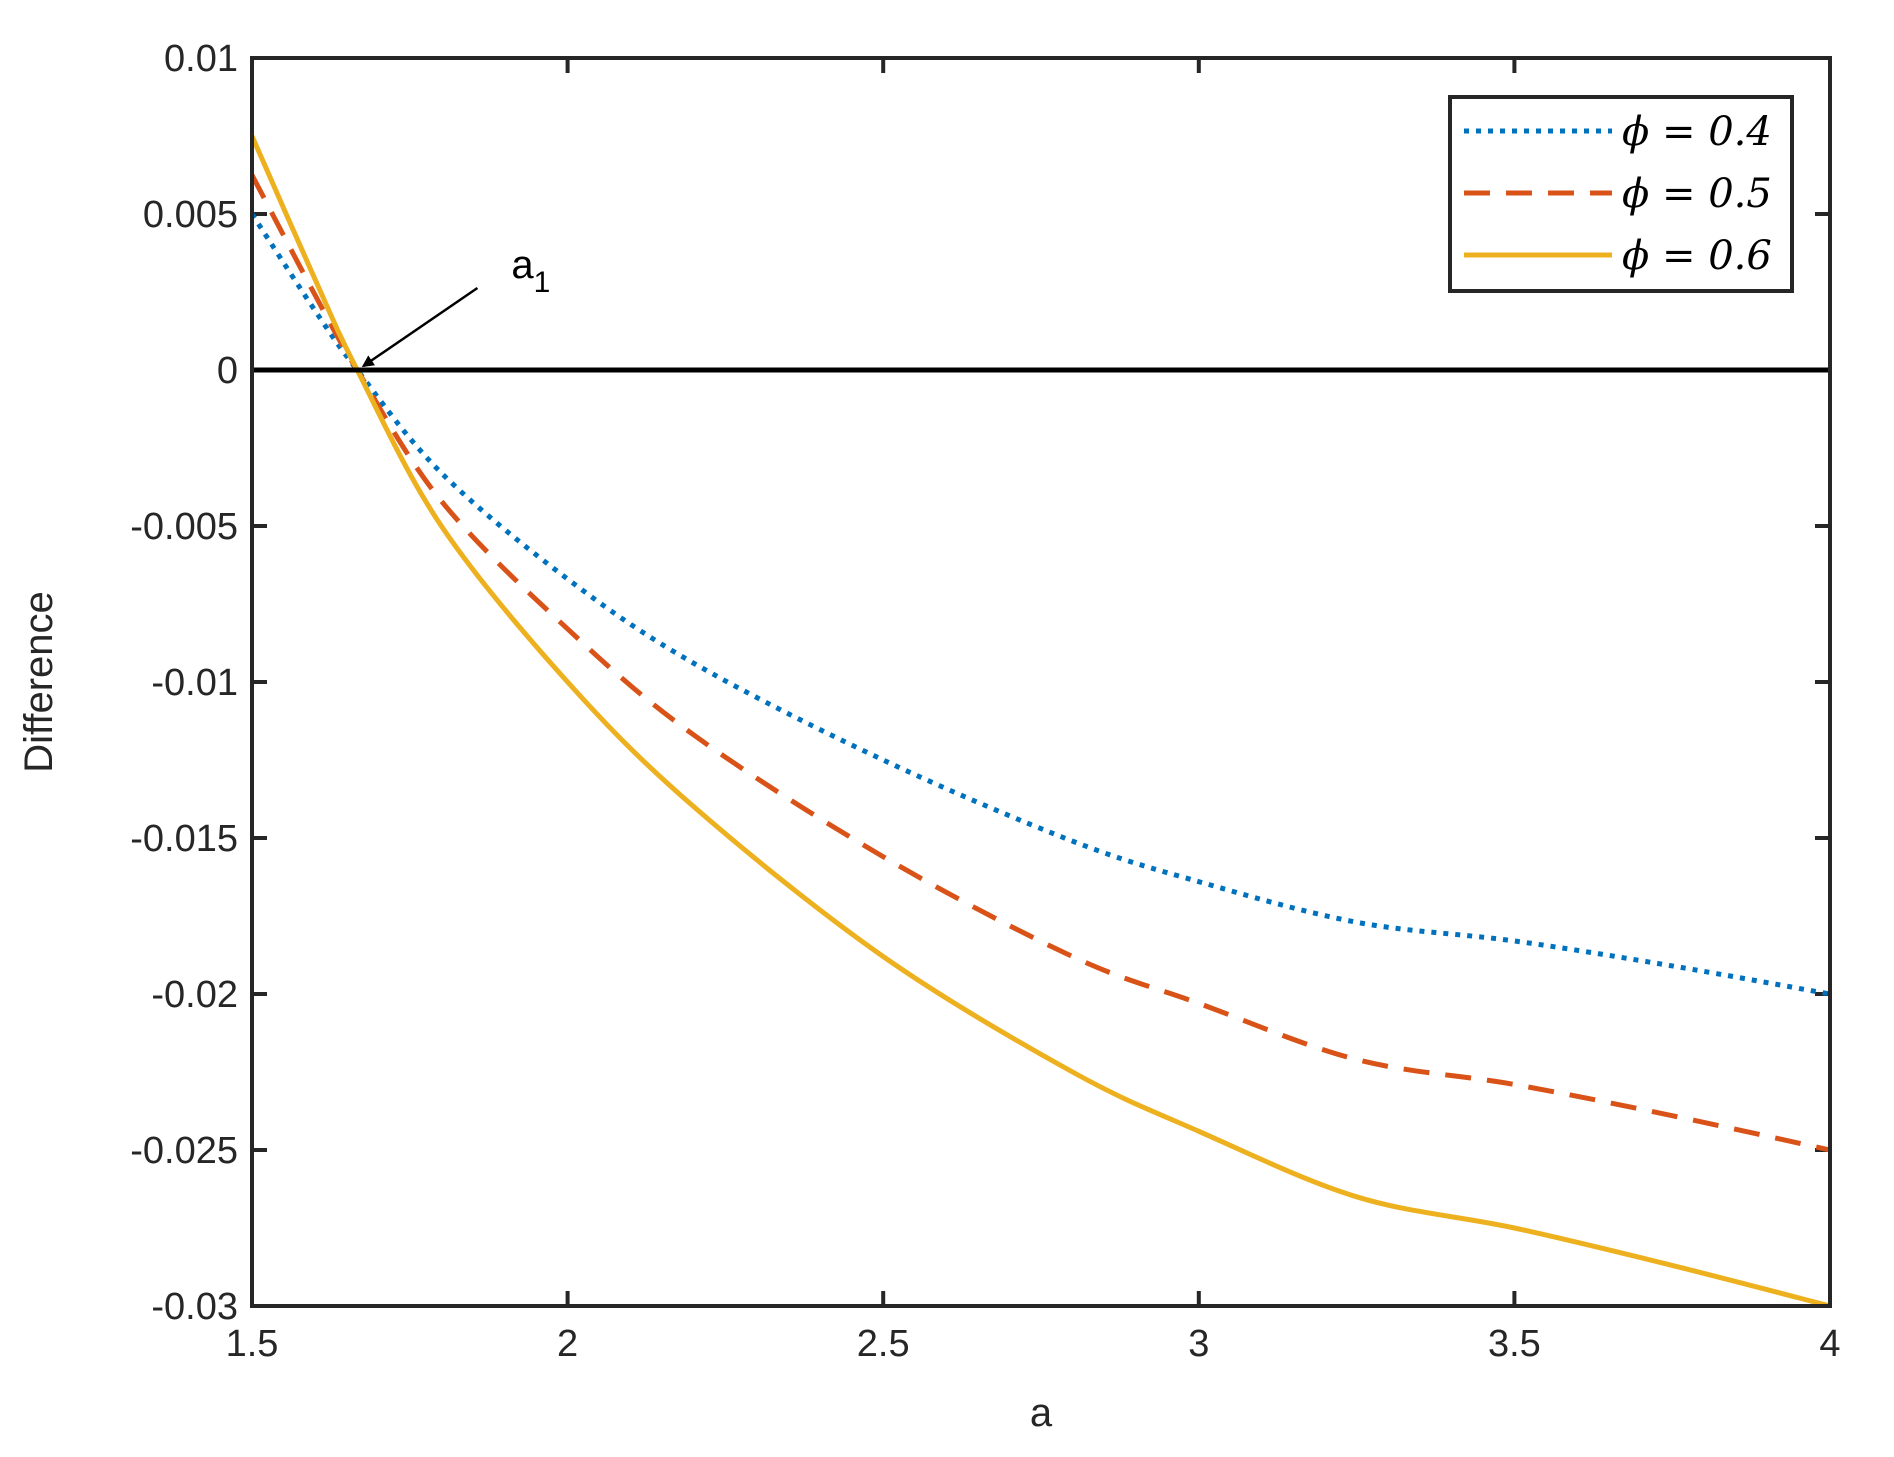 Image resolution: width=1894 pixels, height=1457 pixels. Describe the element at coordinates (194, 1307) in the screenshot. I see `y-tick-label: -0.03` at that location.